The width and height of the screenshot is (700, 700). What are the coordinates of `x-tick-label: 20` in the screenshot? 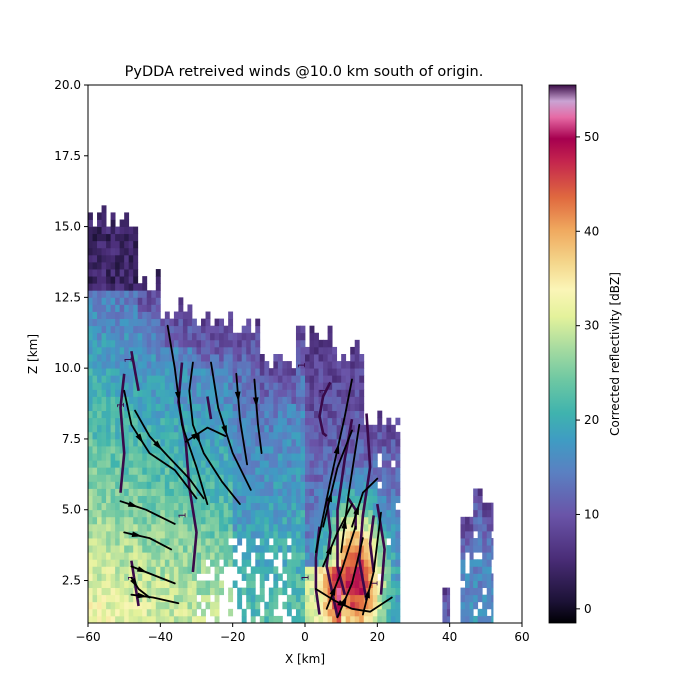 It's located at (377, 637).